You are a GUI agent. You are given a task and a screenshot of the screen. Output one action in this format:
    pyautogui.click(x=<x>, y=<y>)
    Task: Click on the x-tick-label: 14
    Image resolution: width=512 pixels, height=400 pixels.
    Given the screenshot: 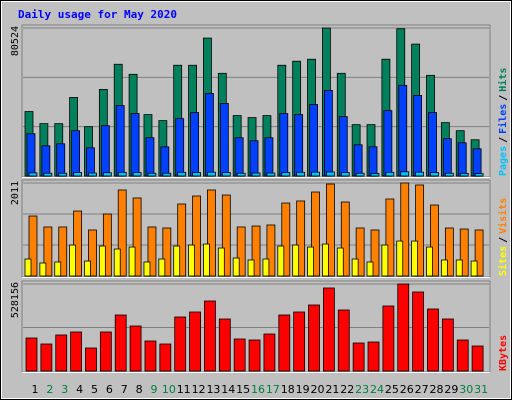 What is the action you would take?
    pyautogui.click(x=228, y=389)
    